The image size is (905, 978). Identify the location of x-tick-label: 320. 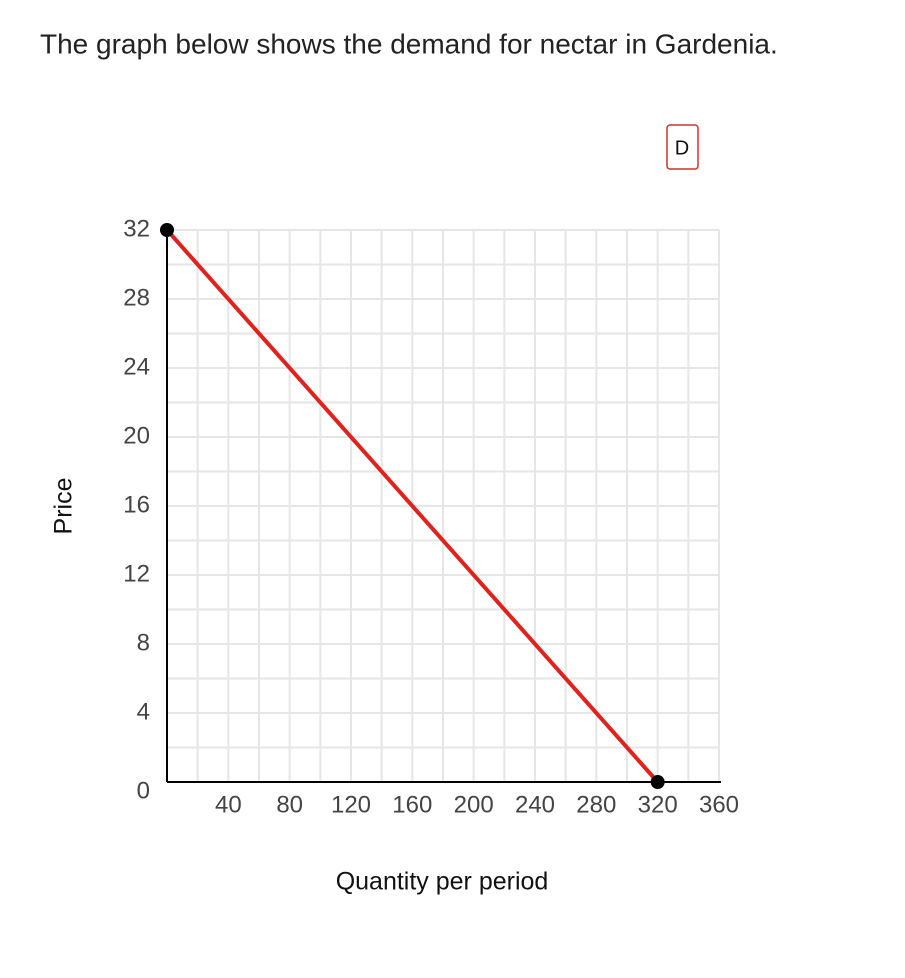
(658, 804).